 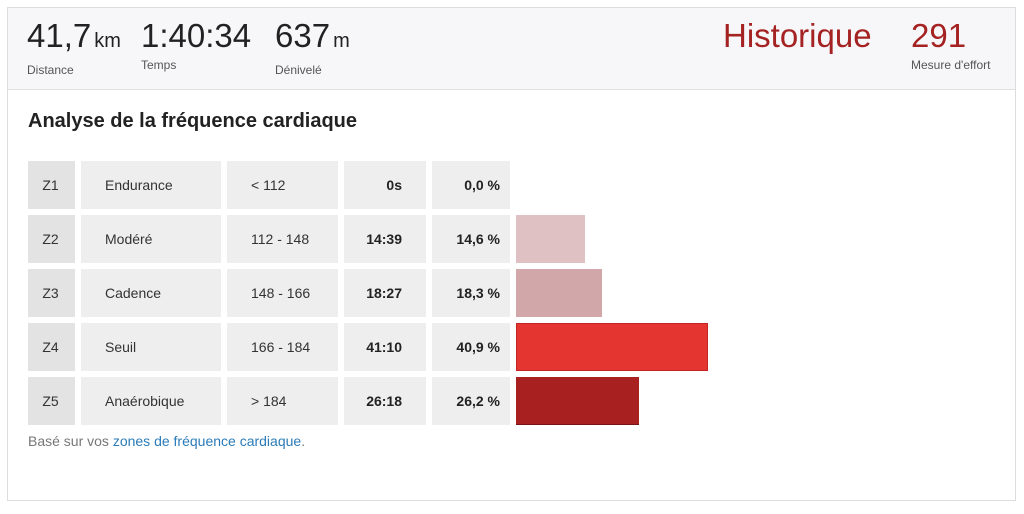 I want to click on zone-percent: 40,9 %, so click(x=471, y=347).